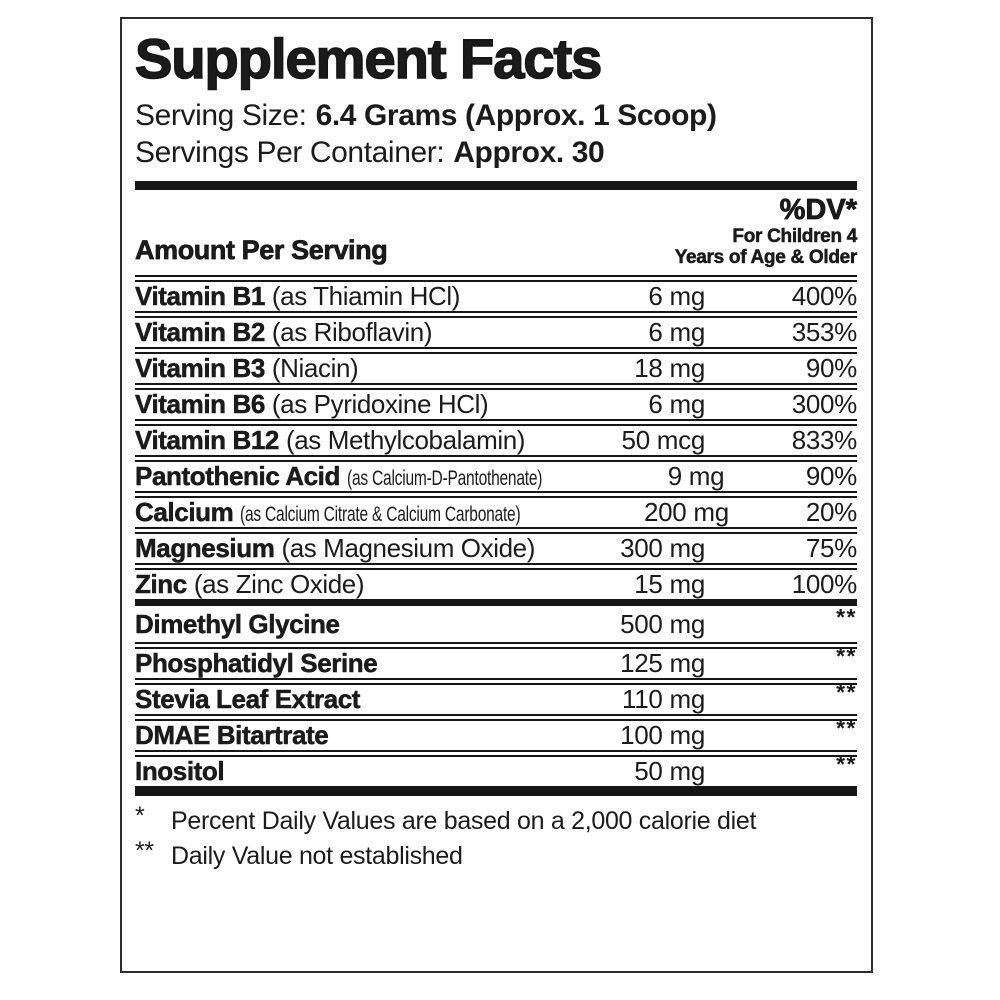 The height and width of the screenshot is (1000, 1000). What do you see at coordinates (355, 771) in the screenshot?
I see `nutrient-name-cell: Inositol` at bounding box center [355, 771].